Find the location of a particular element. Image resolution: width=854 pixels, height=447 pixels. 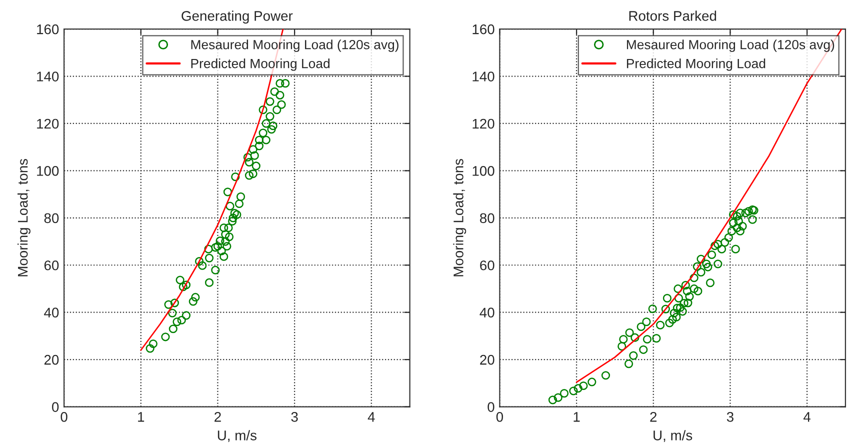

chart-title: Rotors Parked is located at coordinates (672, 15).